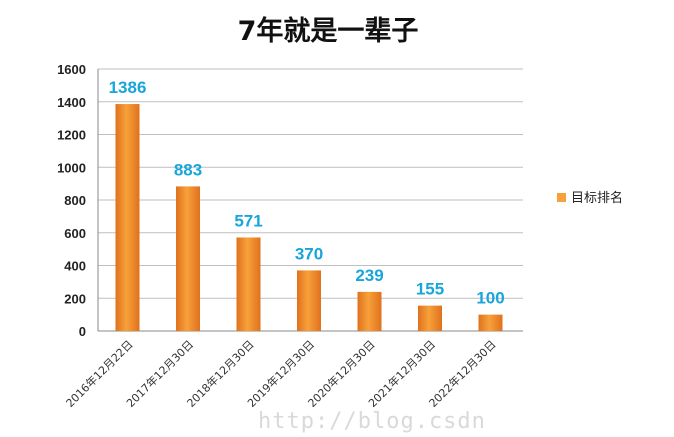 This screenshot has height=437, width=674. I want to click on y-tick-label: 1400, so click(71, 102).